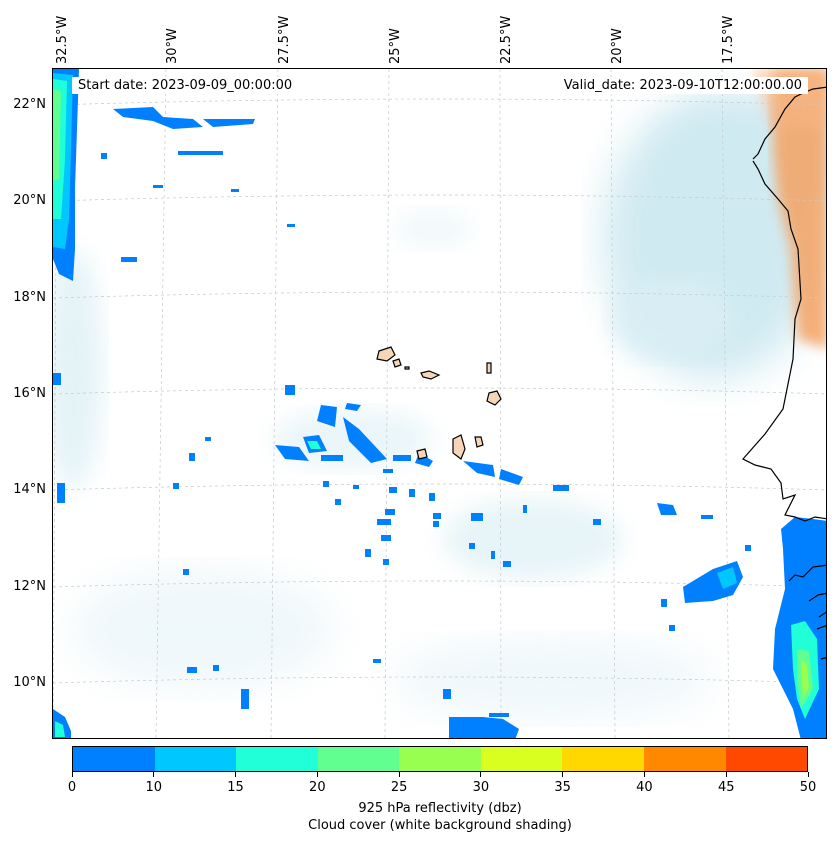 This screenshot has height=843, width=837. What do you see at coordinates (784, 373) in the screenshot?
I see `coastline` at bounding box center [784, 373].